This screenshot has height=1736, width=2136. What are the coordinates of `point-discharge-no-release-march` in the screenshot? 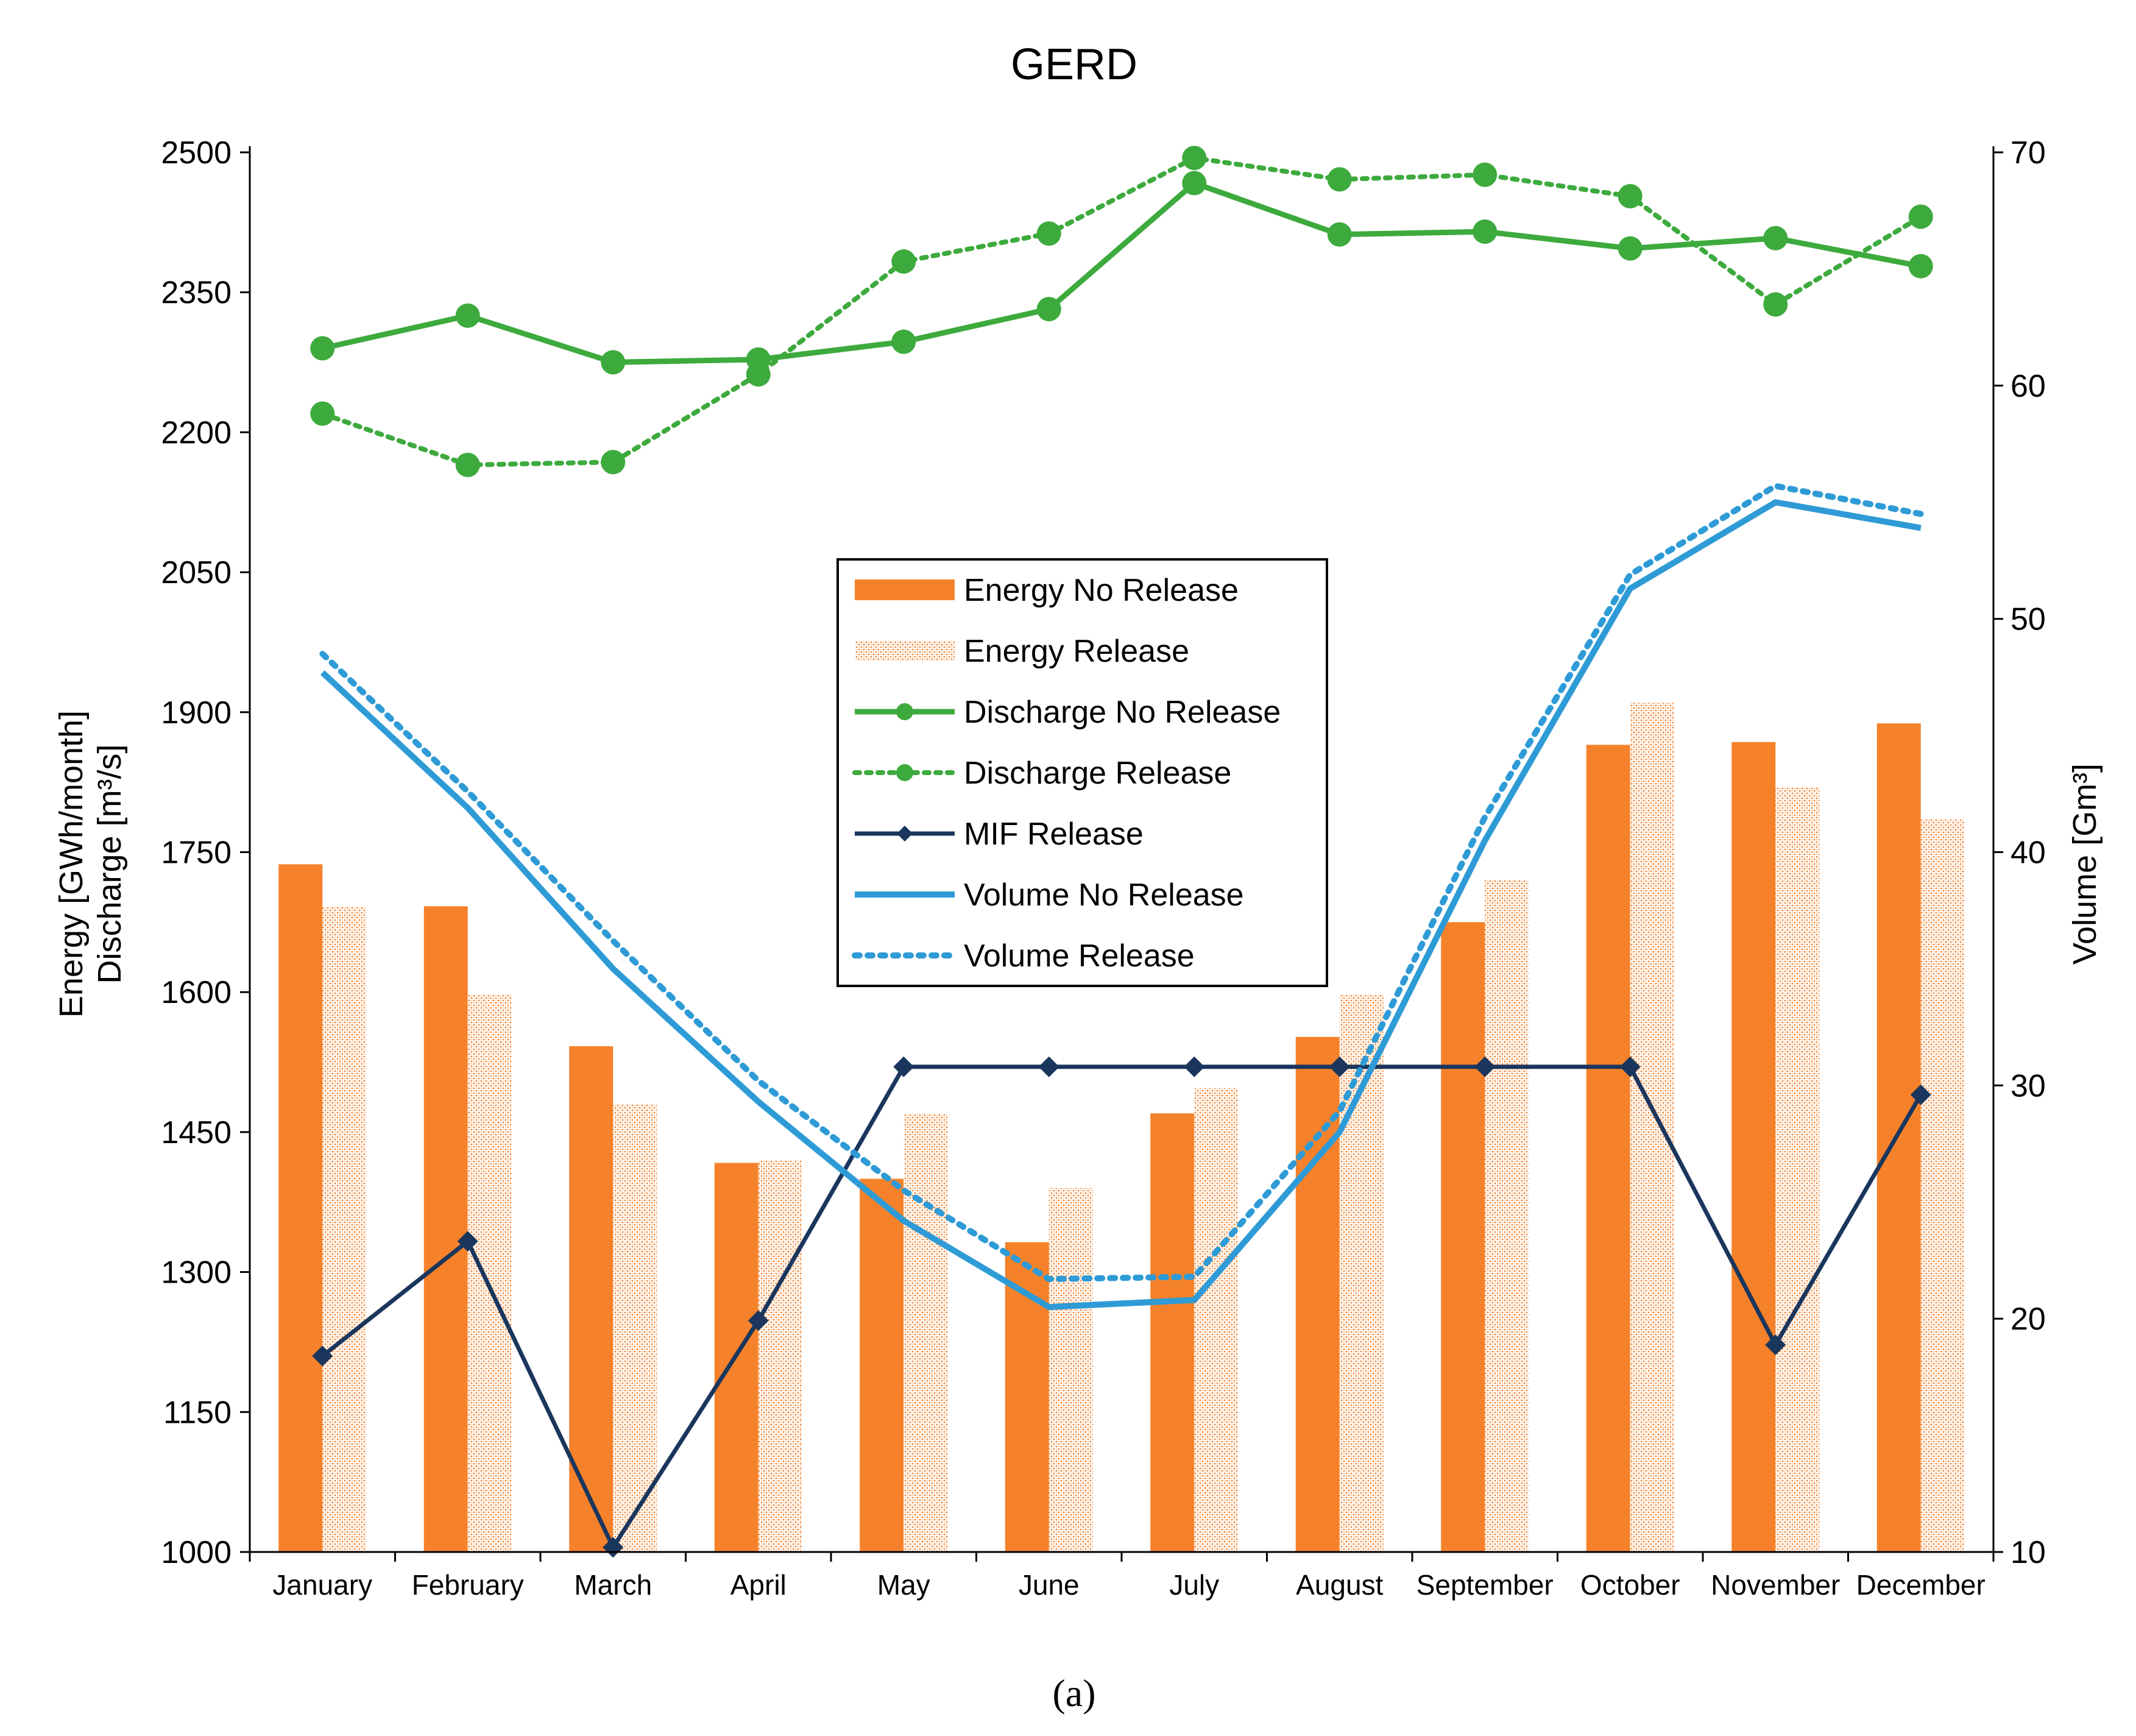 It's located at (613, 363).